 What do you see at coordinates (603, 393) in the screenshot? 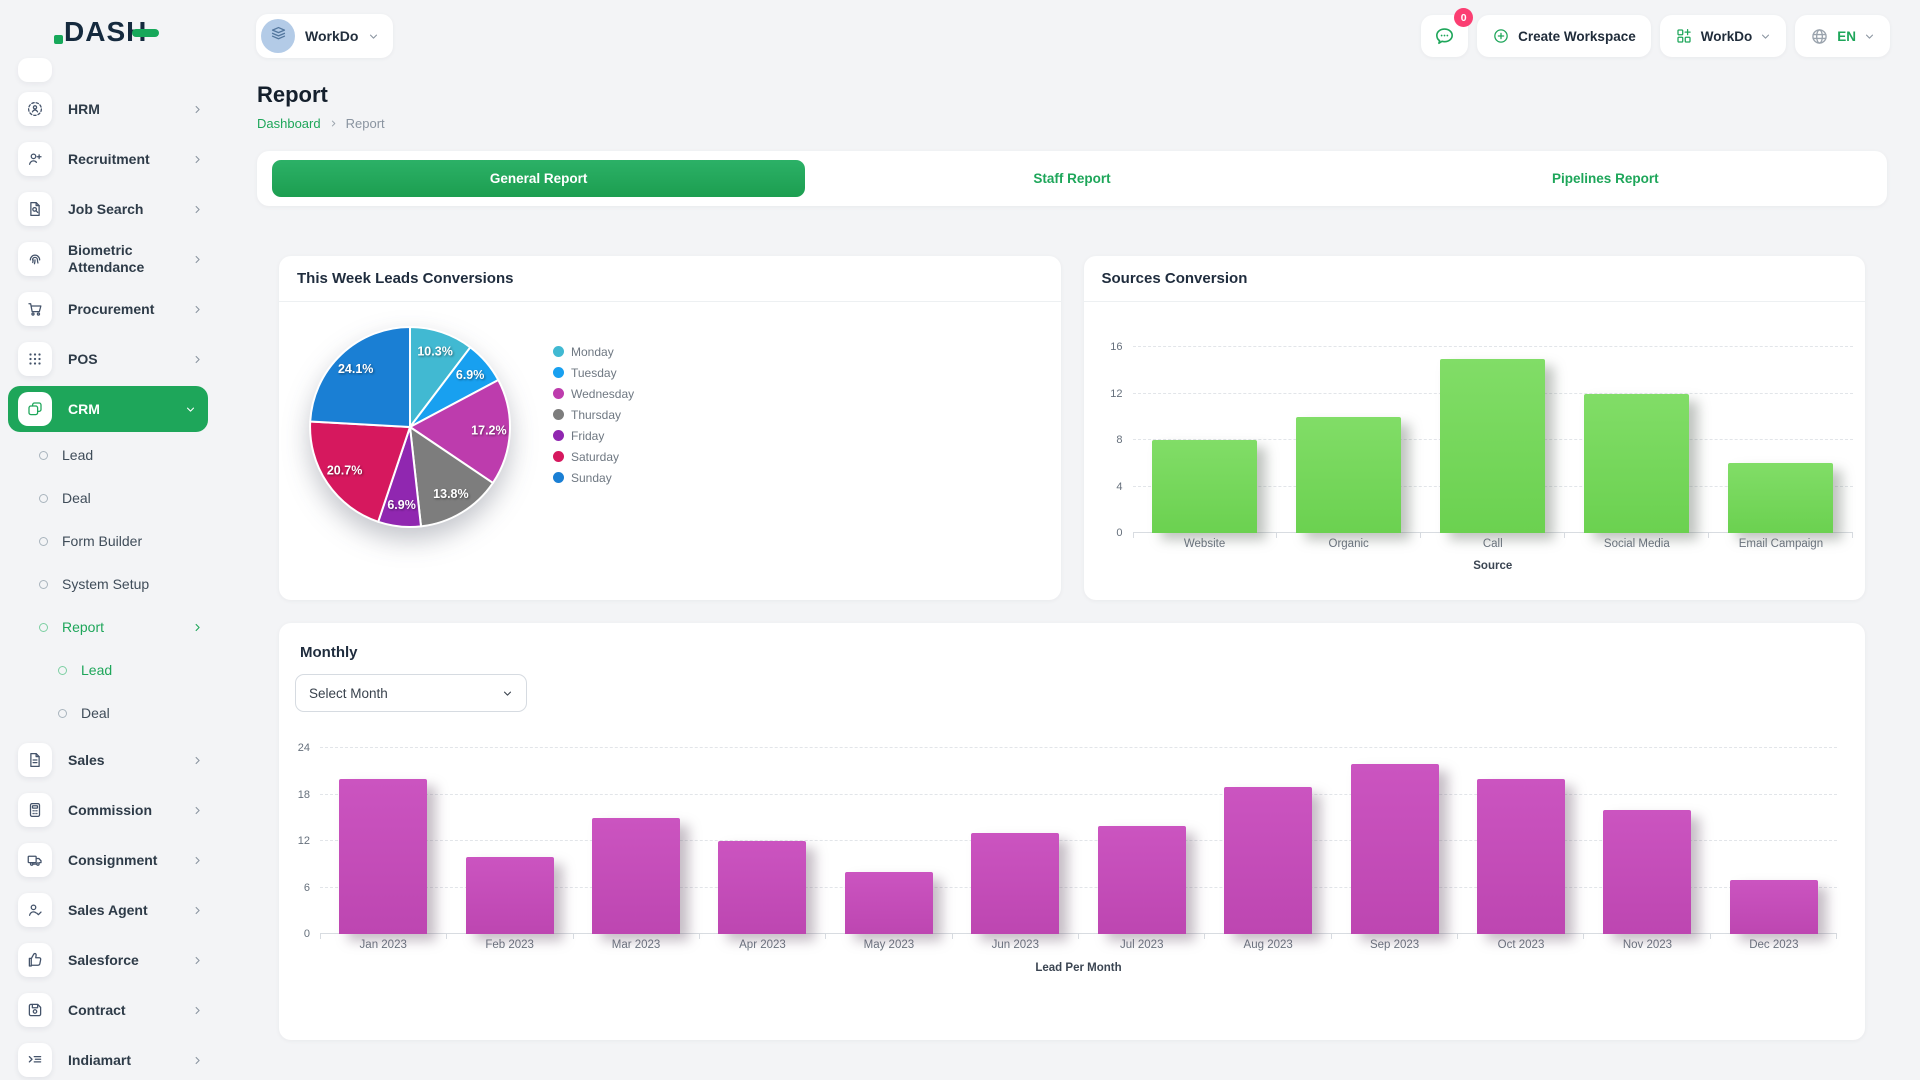
I see `legend-label: Wednesday` at bounding box center [603, 393].